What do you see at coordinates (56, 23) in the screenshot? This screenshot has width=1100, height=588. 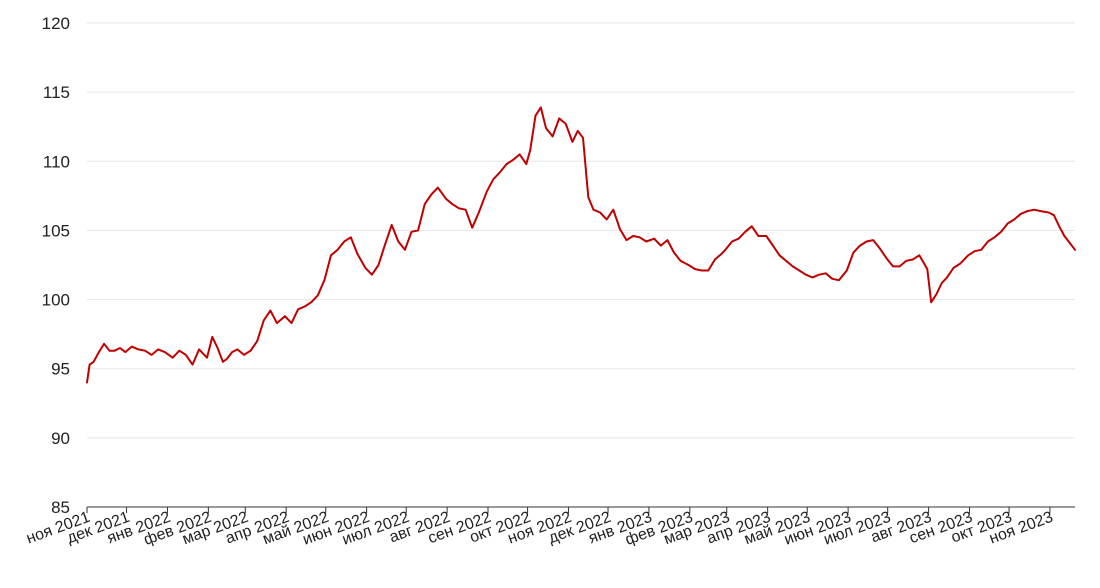 I see `y-tick-label: 120` at bounding box center [56, 23].